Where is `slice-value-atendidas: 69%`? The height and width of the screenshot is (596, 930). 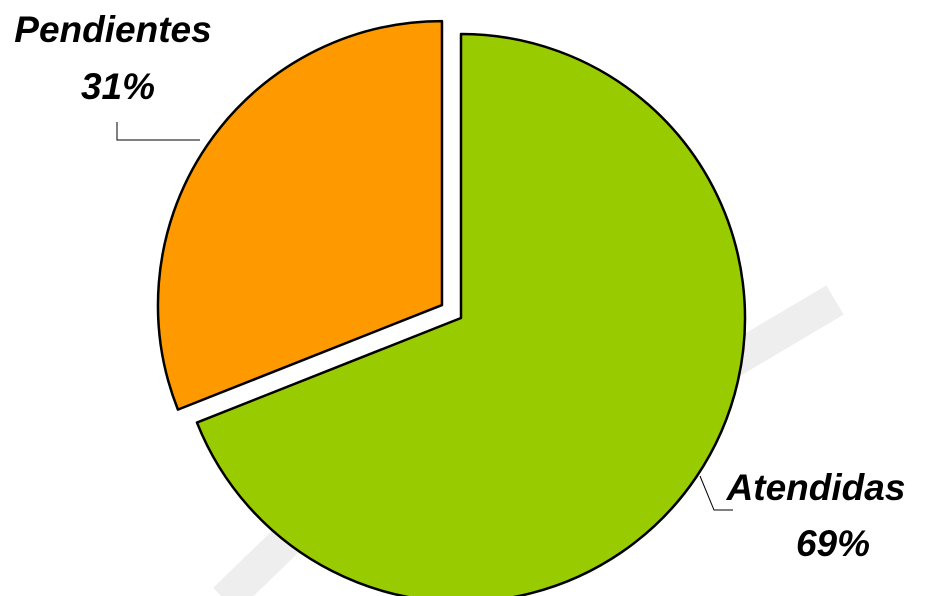
slice-value-atendidas: 69% is located at coordinates (833, 543).